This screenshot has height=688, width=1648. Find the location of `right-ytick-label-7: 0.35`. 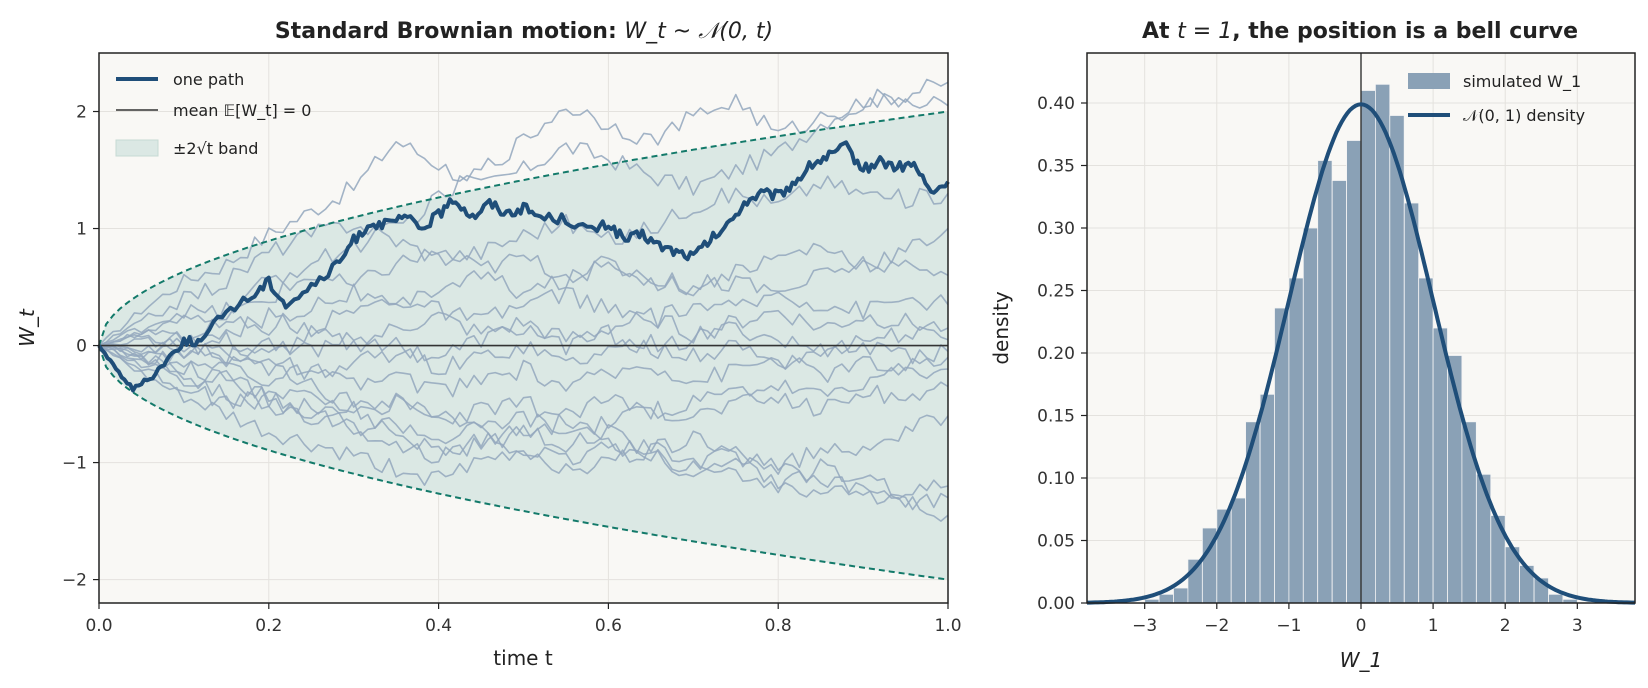

right-ytick-label-7: 0.35 is located at coordinates (1056, 167).